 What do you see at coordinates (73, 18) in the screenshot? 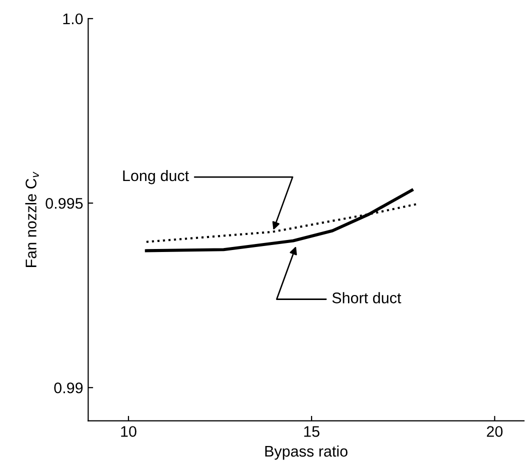
I see `y-tick-label: 1.0` at bounding box center [73, 18].